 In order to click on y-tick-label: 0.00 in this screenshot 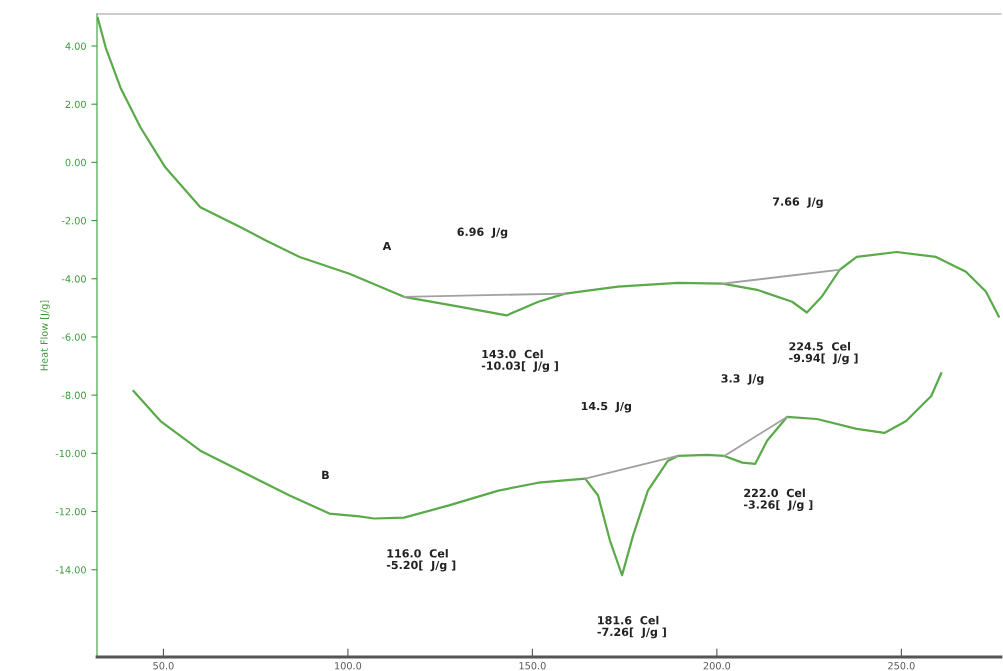, I will do `click(75, 162)`.